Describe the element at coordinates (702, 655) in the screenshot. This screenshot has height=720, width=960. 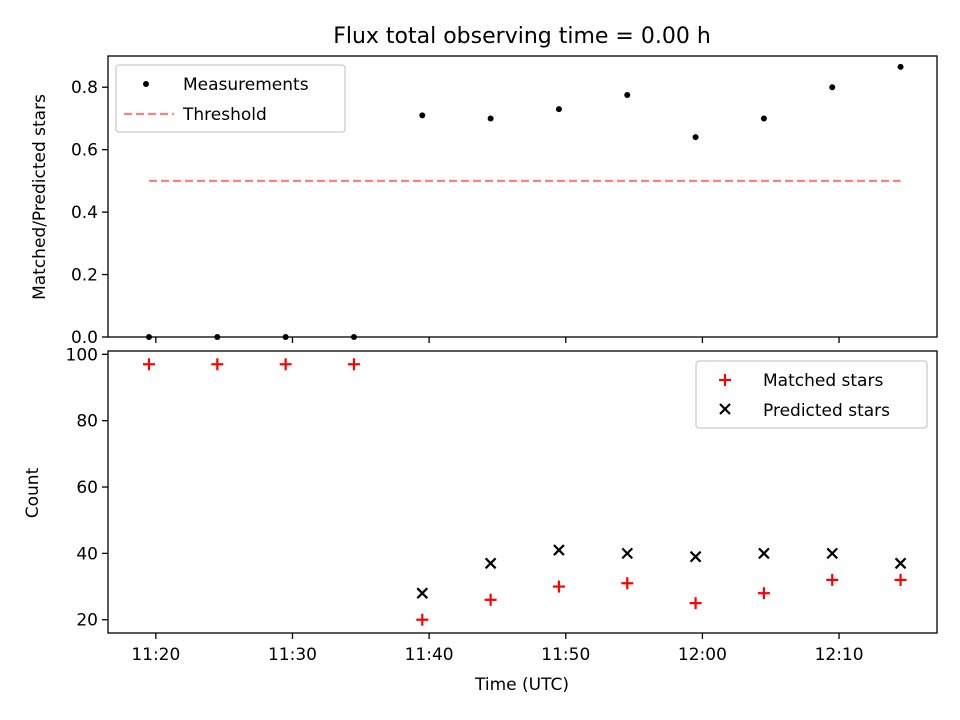
I see `x-tick-label: 12:00` at that location.